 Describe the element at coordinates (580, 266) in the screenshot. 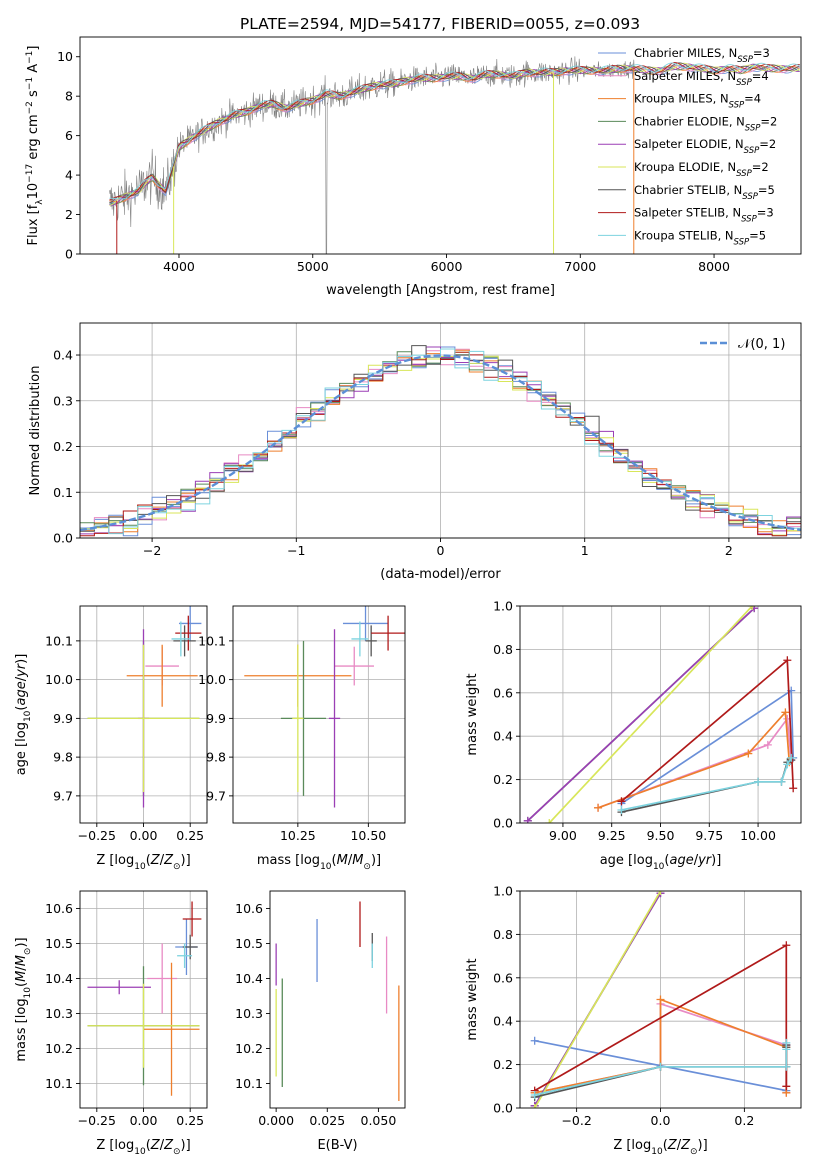

I see `x-tick-label: 7000` at that location.